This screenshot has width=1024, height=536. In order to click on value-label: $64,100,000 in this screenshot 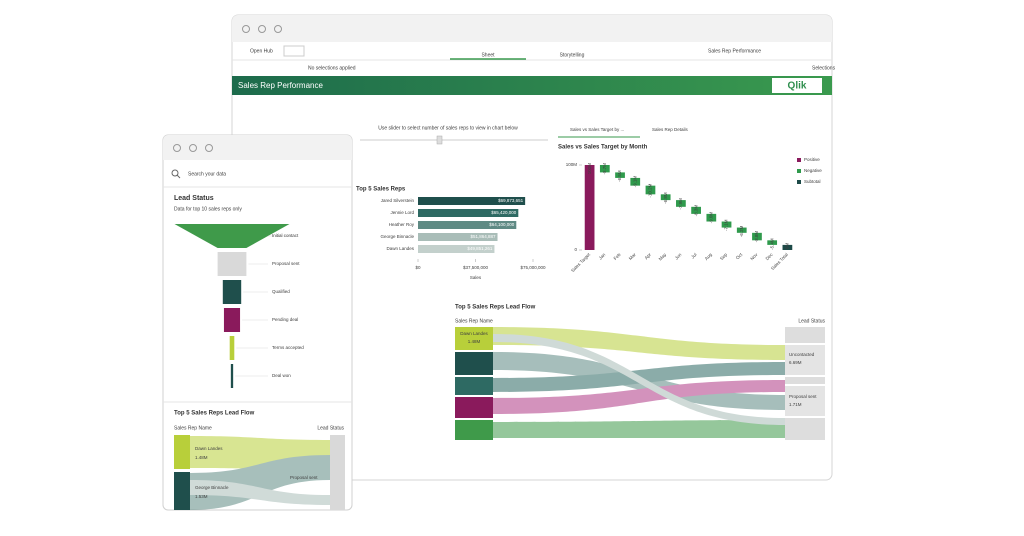, I will do `click(502, 224)`.